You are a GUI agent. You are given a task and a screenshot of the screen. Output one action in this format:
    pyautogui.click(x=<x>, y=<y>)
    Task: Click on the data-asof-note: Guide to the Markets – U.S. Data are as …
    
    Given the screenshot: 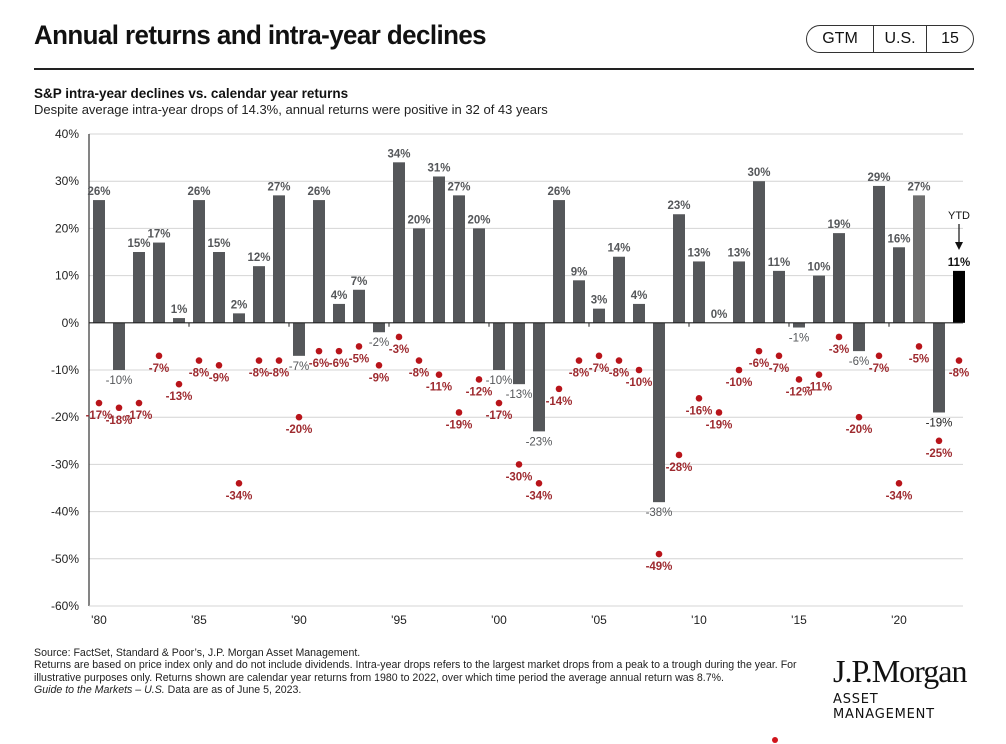 What is the action you would take?
    pyautogui.click(x=419, y=690)
    